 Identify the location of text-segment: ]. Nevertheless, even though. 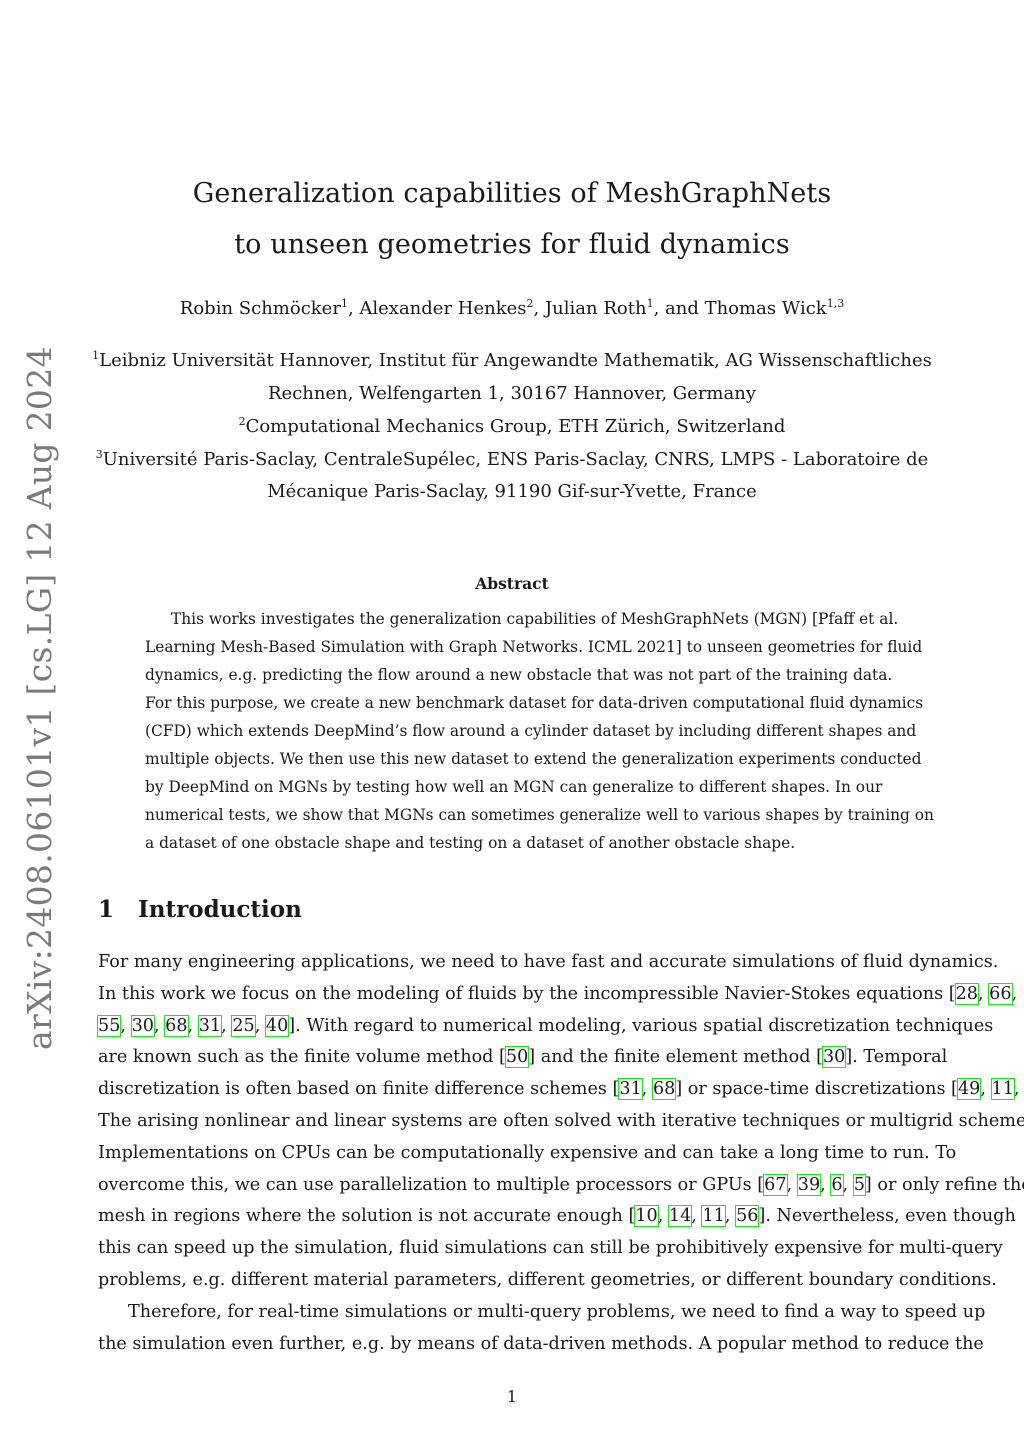
(887, 1216).